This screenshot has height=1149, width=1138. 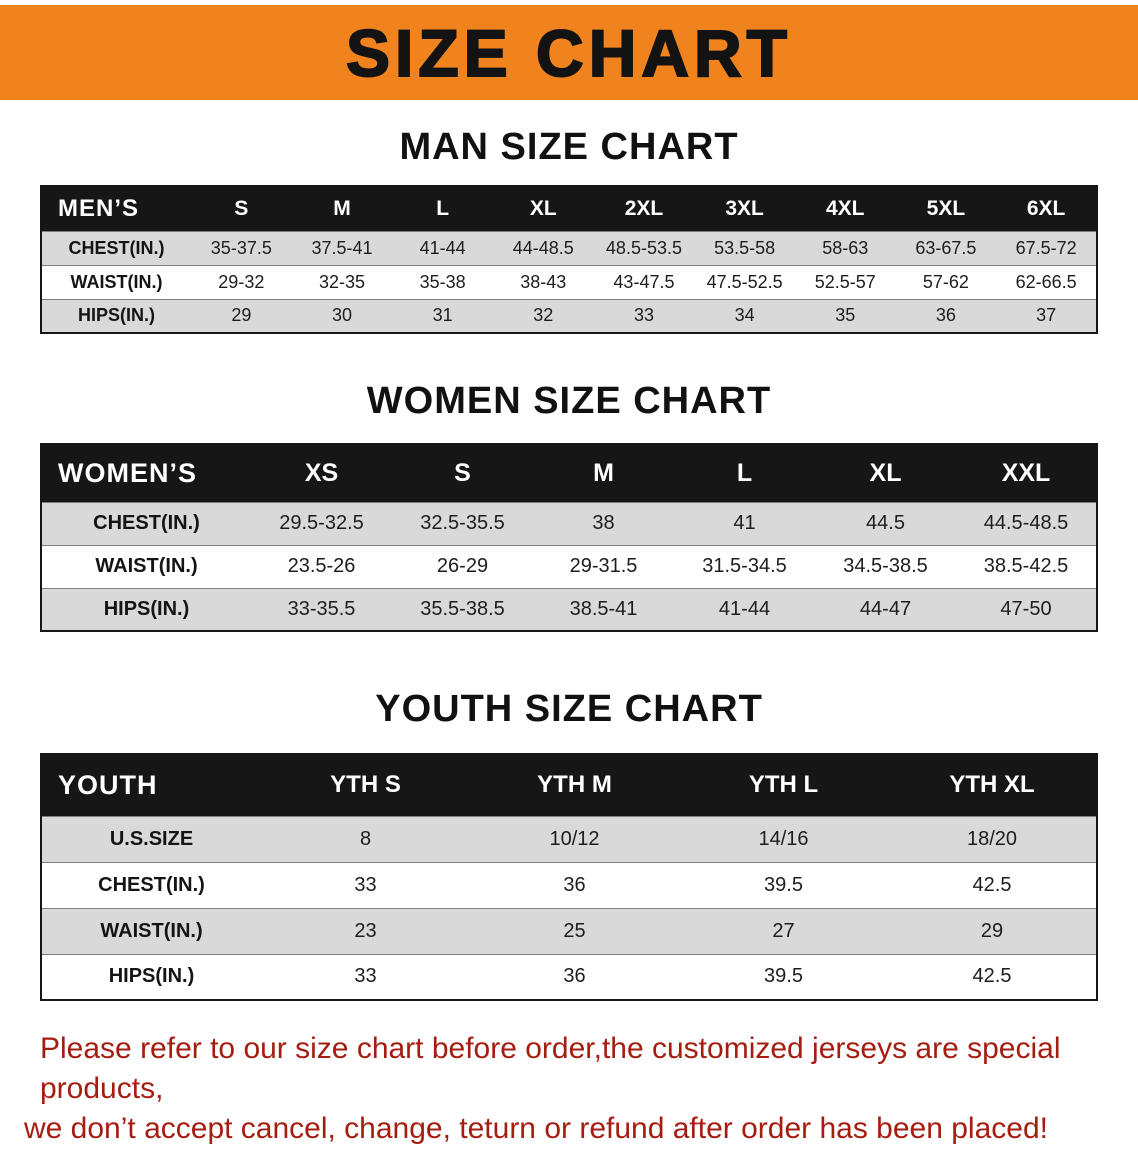 What do you see at coordinates (845, 208) in the screenshot?
I see `size-col-header: 4XL` at bounding box center [845, 208].